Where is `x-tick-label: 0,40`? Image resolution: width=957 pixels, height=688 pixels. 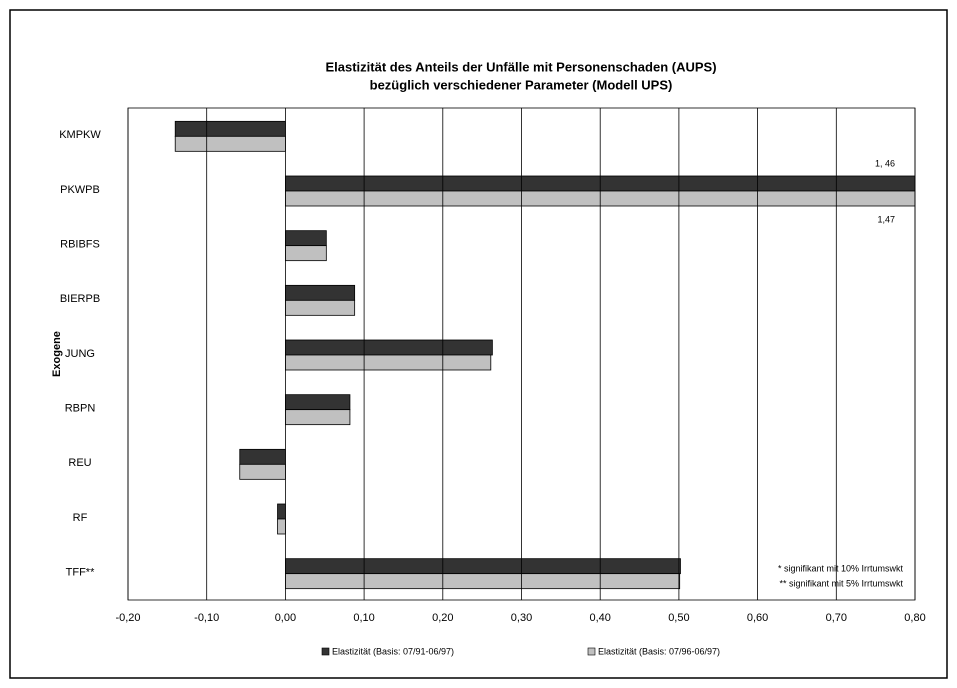 x-tick-label: 0,40 is located at coordinates (599, 618).